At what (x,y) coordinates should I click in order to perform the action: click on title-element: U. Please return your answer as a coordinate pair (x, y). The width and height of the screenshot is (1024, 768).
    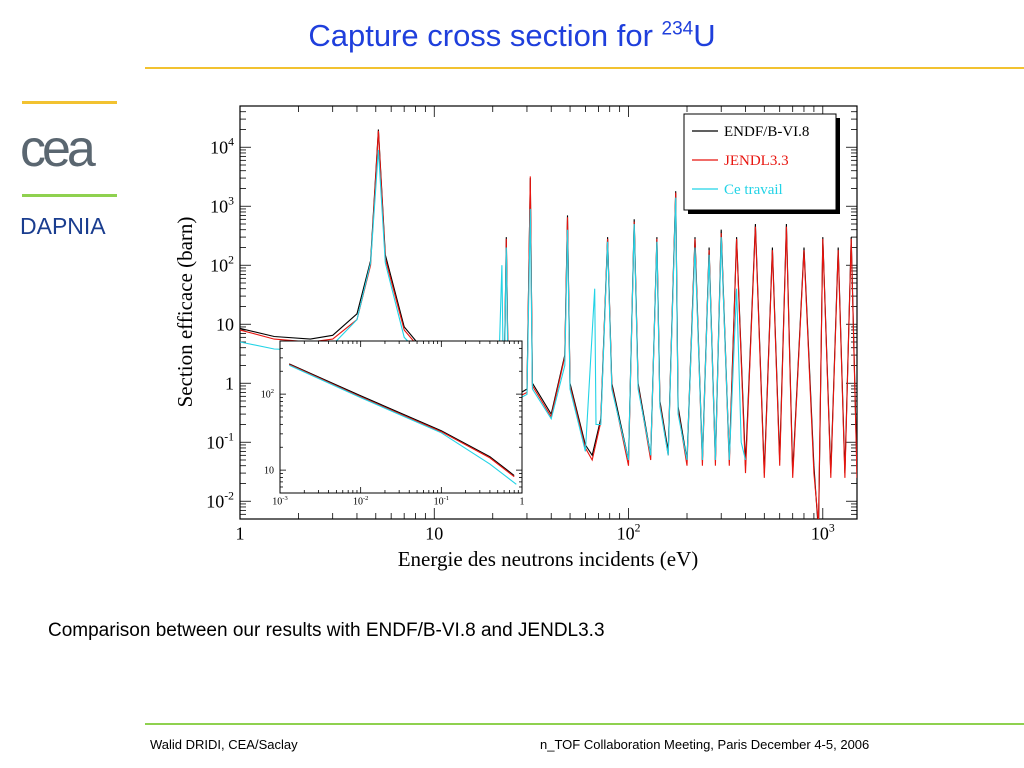
    Looking at the image, I should click on (704, 35).